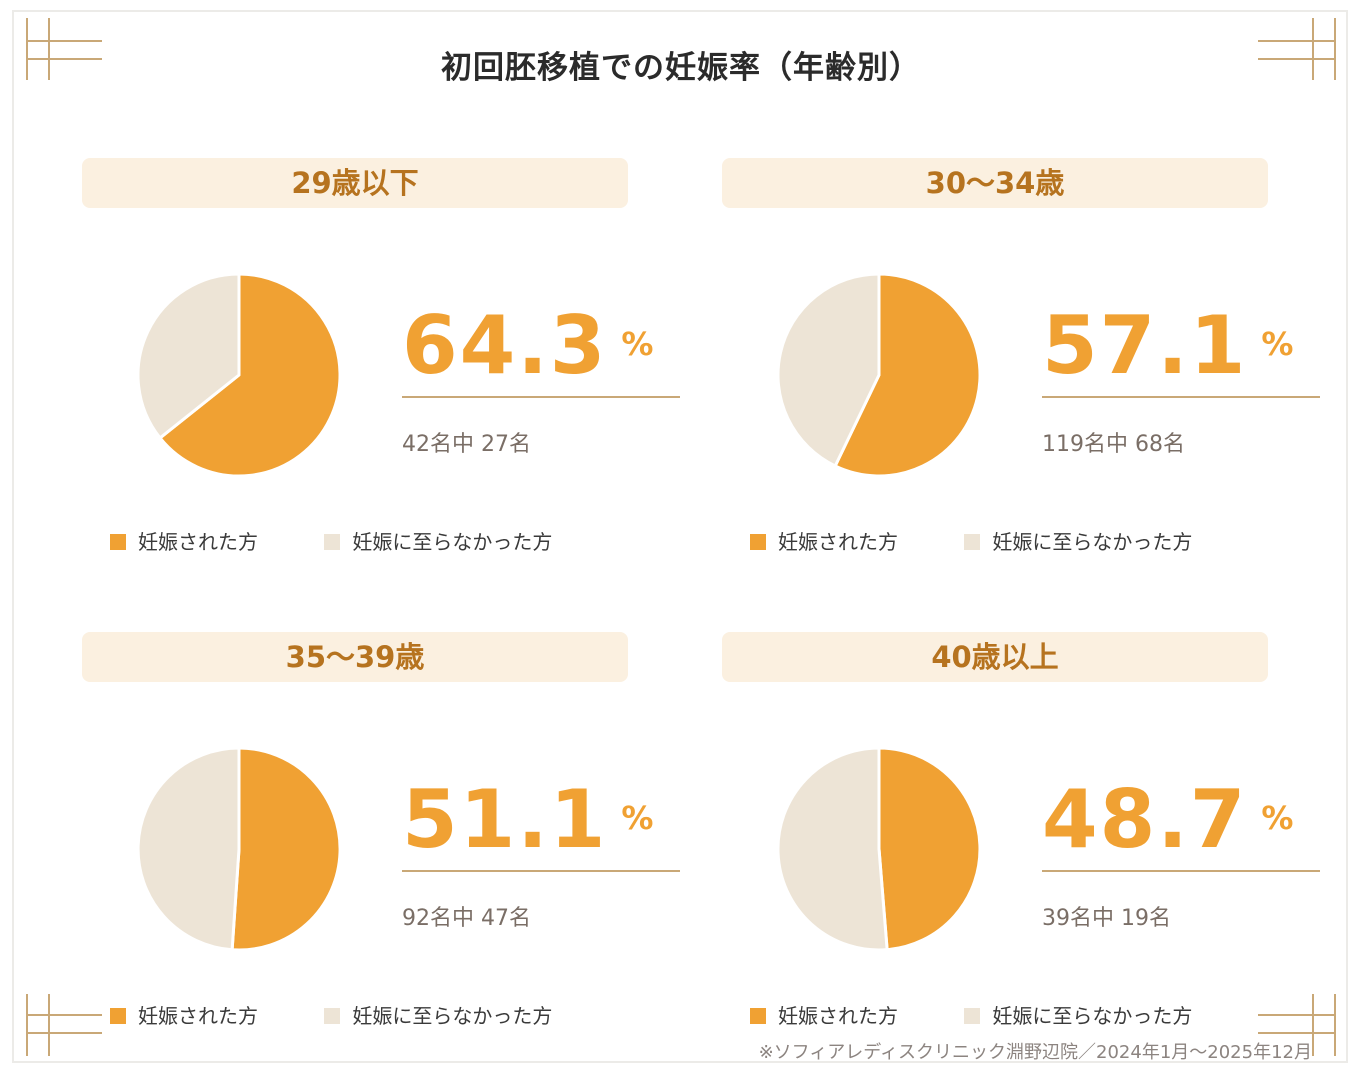 The width and height of the screenshot is (1362, 1075). What do you see at coordinates (1298, 49) in the screenshot?
I see `corner-ornament-top-right` at bounding box center [1298, 49].